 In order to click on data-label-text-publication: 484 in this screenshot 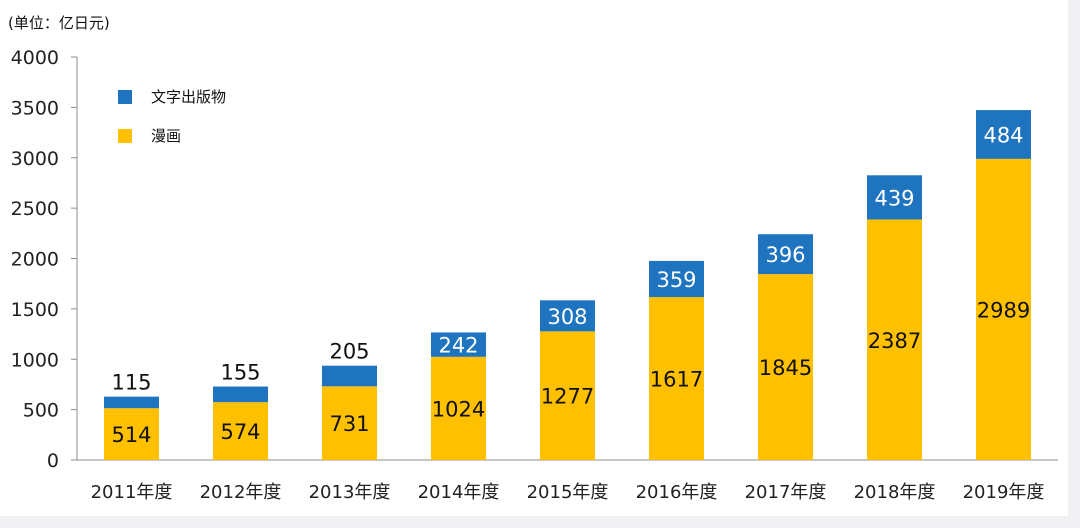, I will do `click(1003, 135)`.